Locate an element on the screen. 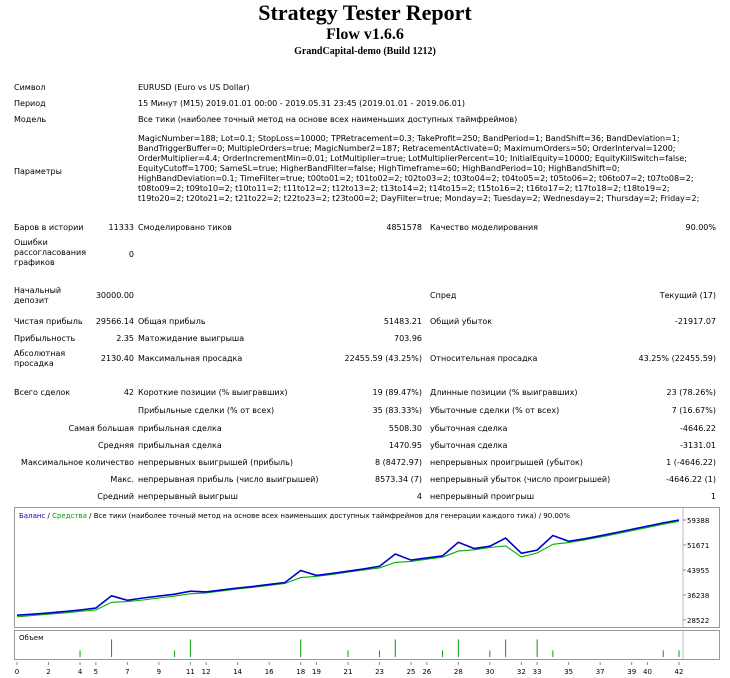 This screenshot has width=730, height=678. largest-loss-value: -4646.22 is located at coordinates (698, 428).